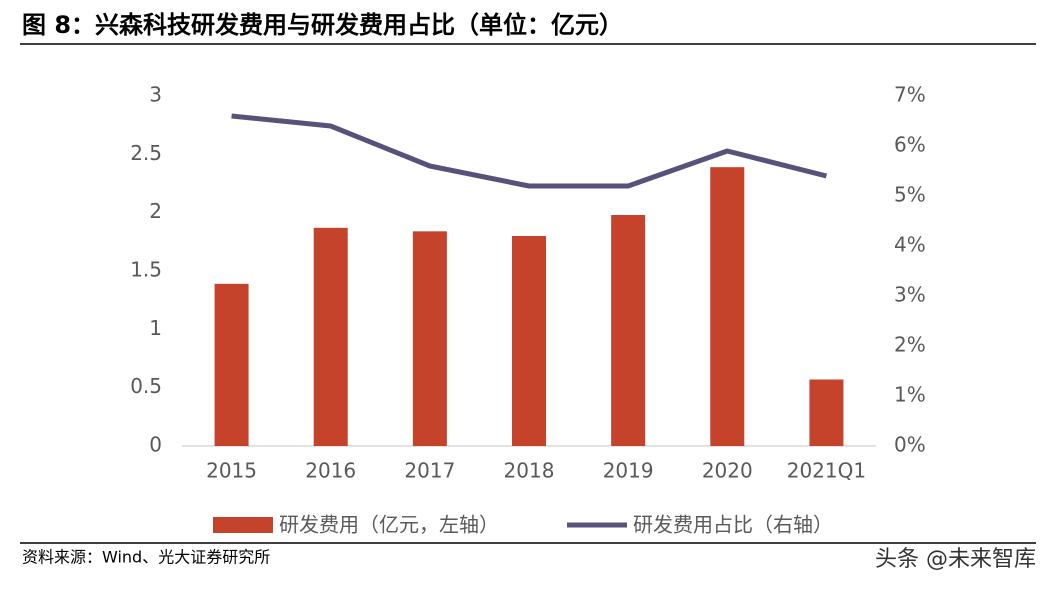 This screenshot has height=592, width=1056. Describe the element at coordinates (155, 445) in the screenshot. I see `y-tick-label: 0` at that location.